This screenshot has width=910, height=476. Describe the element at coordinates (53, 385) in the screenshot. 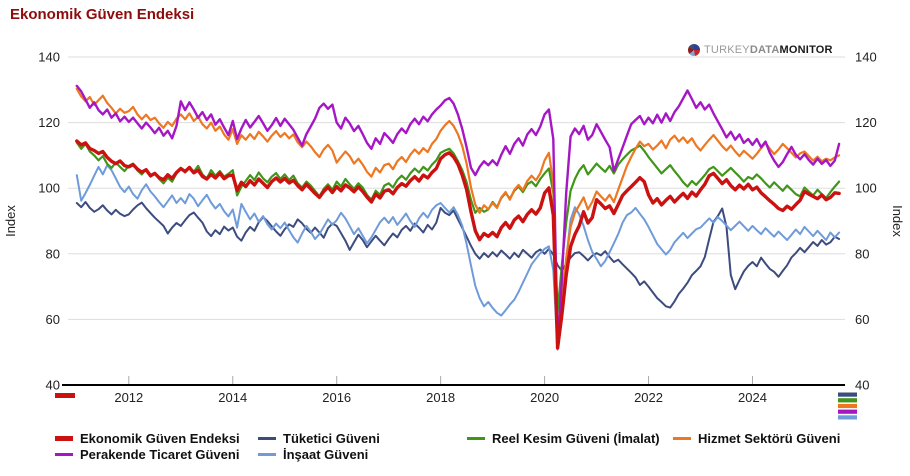

I see `y-tick-left-40: 40` at that location.